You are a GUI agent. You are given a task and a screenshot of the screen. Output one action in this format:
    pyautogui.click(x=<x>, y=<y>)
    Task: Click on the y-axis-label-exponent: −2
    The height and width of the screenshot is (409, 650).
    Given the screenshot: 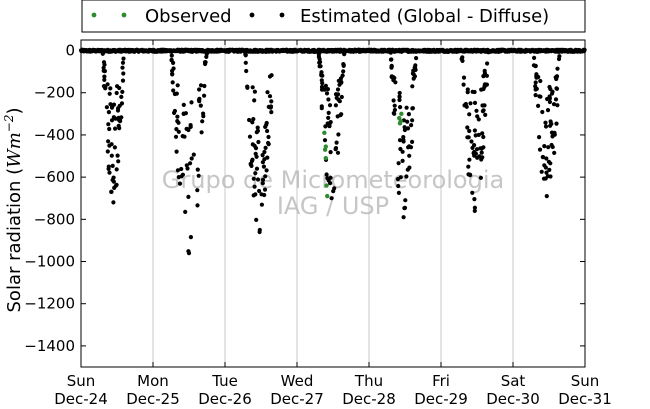 What is the action you would take?
    pyautogui.click(x=9, y=124)
    